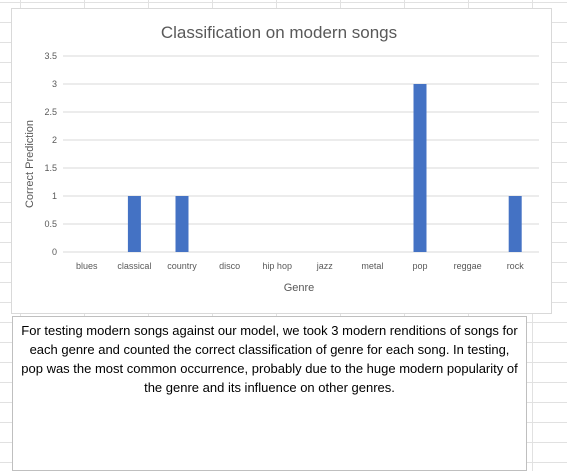  Describe the element at coordinates (182, 224) in the screenshot. I see `bar-country` at that location.